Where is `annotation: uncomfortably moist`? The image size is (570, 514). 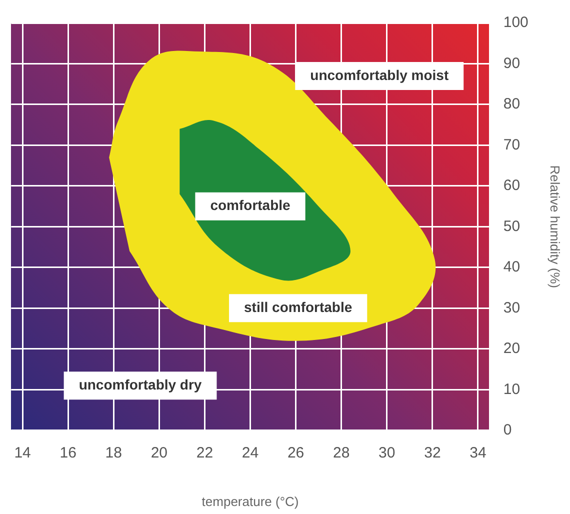
annotation: uncomfortably moist is located at coordinates (379, 74).